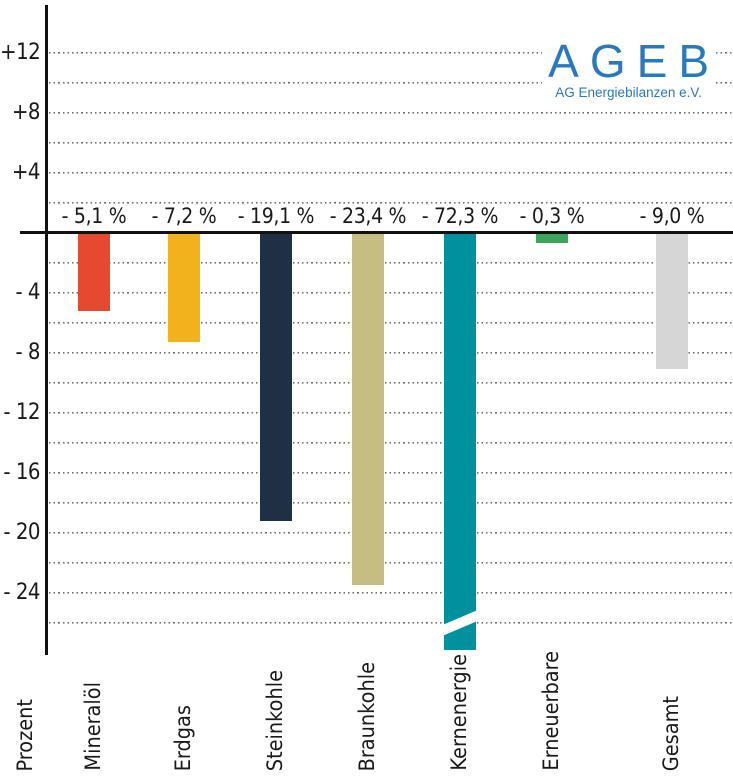 This screenshot has width=733, height=777. Describe the element at coordinates (184, 288) in the screenshot. I see `bar-erdgas` at that location.